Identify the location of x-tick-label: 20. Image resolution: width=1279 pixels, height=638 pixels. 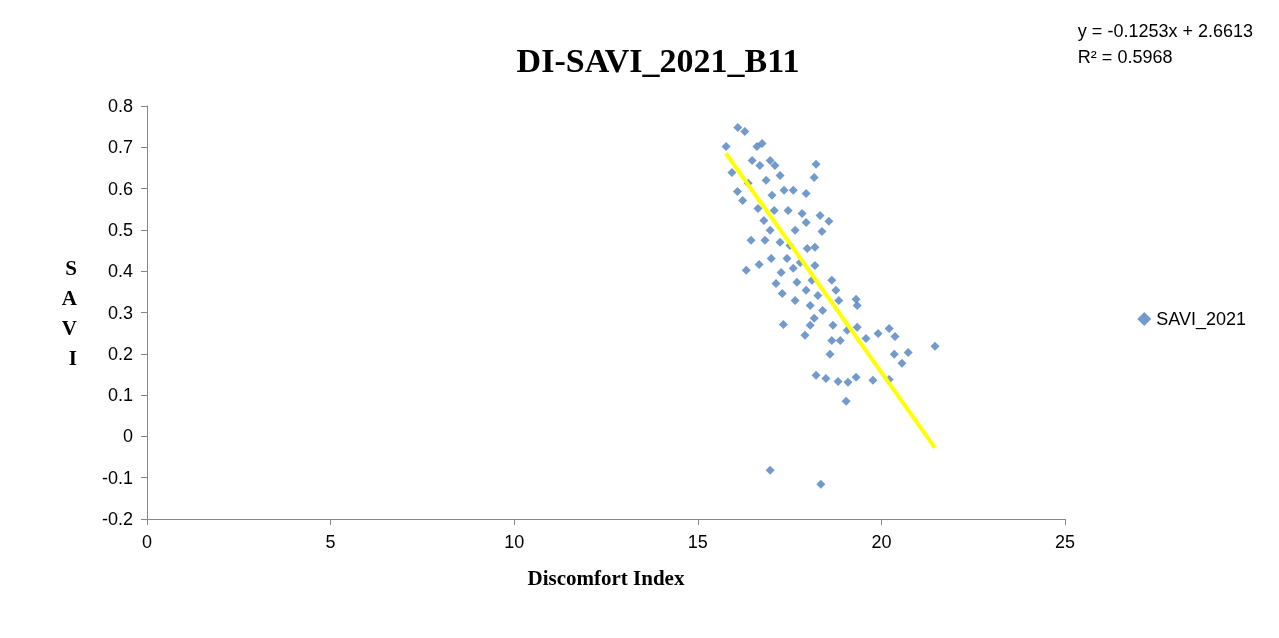
(881, 542).